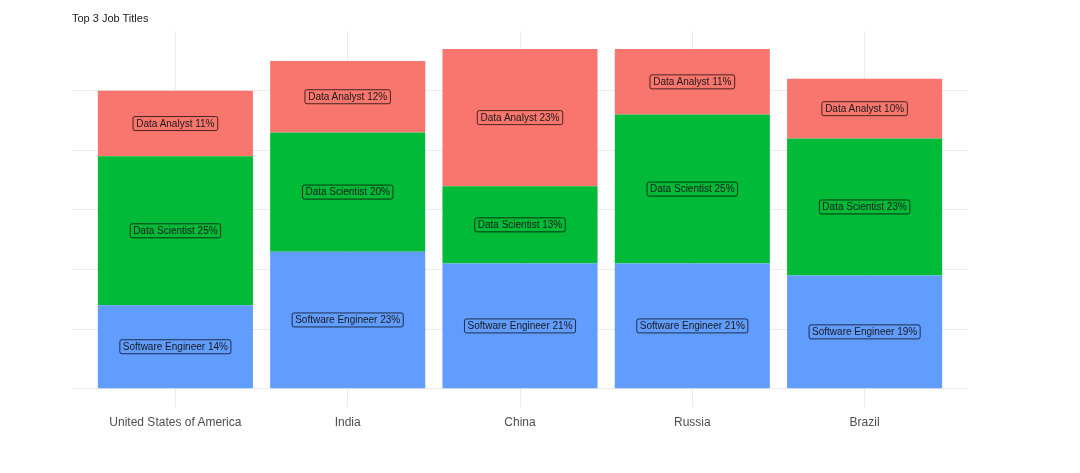 The image size is (1080, 473). I want to click on data-label: Software Engineer 23%, so click(348, 320).